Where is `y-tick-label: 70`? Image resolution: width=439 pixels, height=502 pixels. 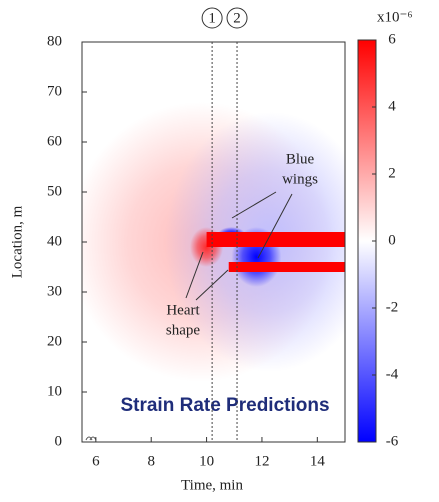 y-tick-label: 70 is located at coordinates (54, 91).